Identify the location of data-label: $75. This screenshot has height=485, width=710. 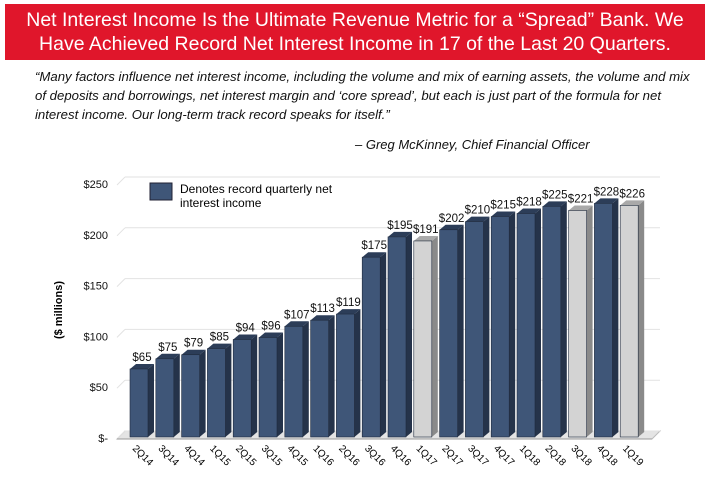
(167, 348).